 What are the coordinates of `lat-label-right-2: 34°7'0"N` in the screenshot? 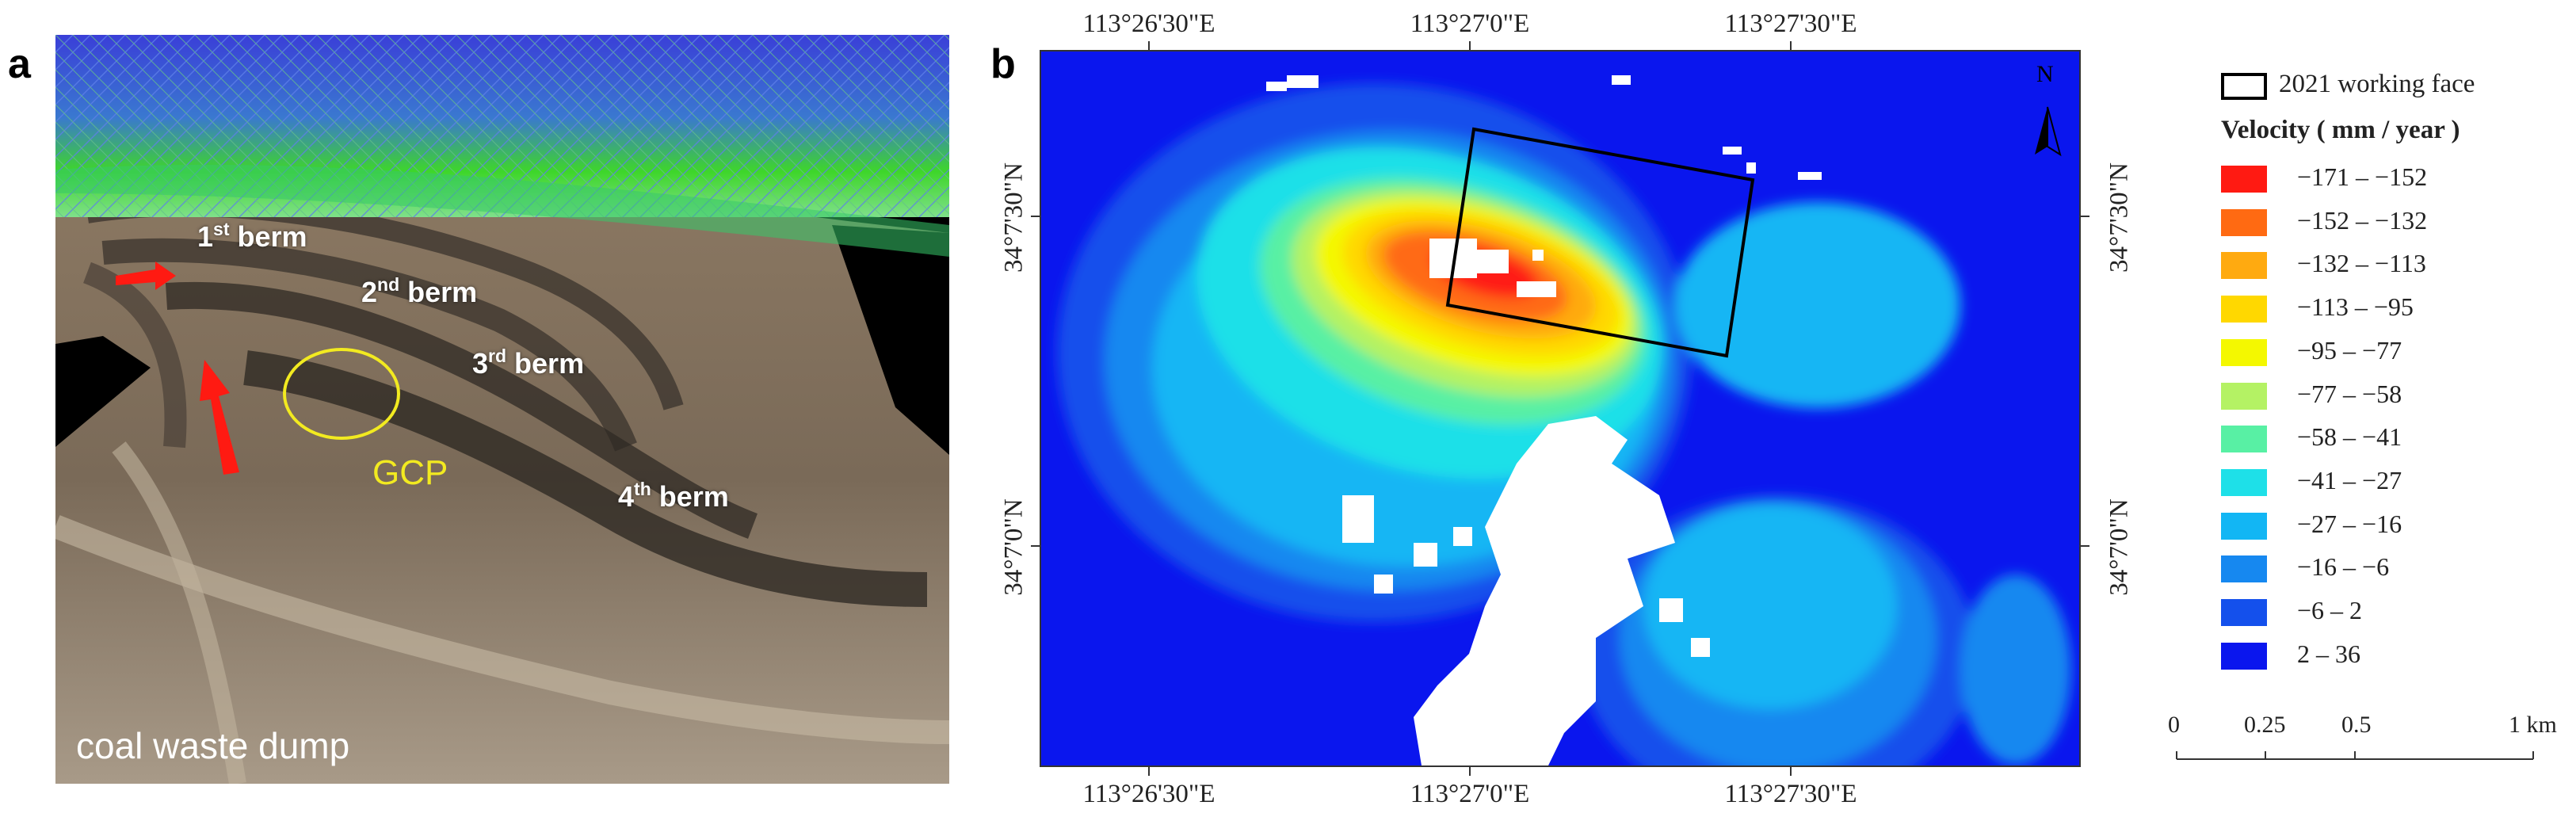 It's located at (2119, 547).